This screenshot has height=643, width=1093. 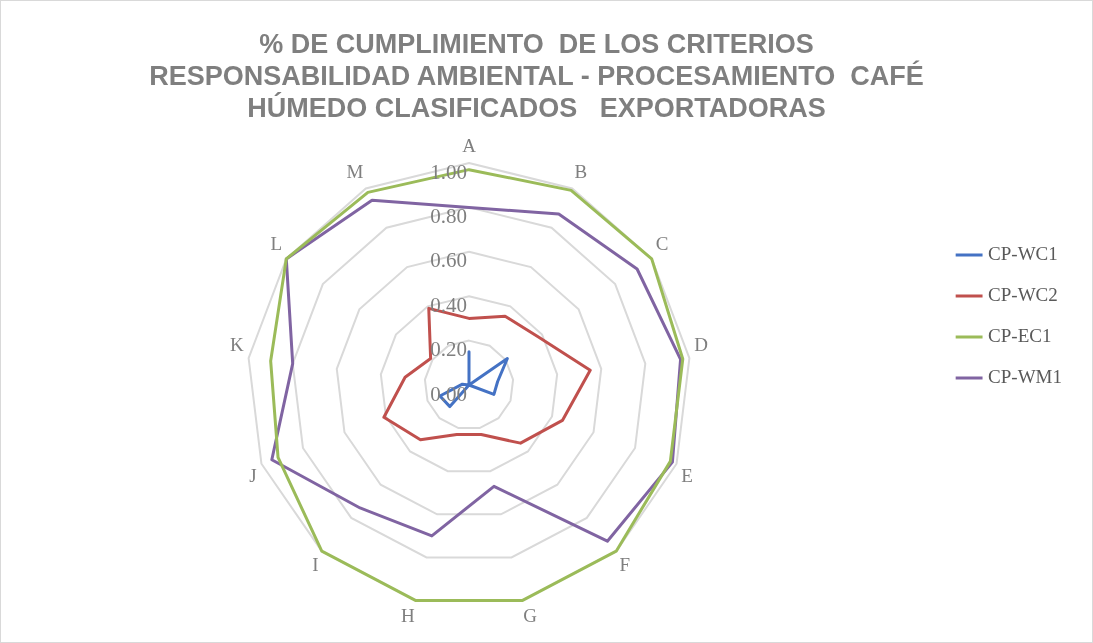 What do you see at coordinates (625, 565) in the screenshot?
I see `spoke-label: F` at bounding box center [625, 565].